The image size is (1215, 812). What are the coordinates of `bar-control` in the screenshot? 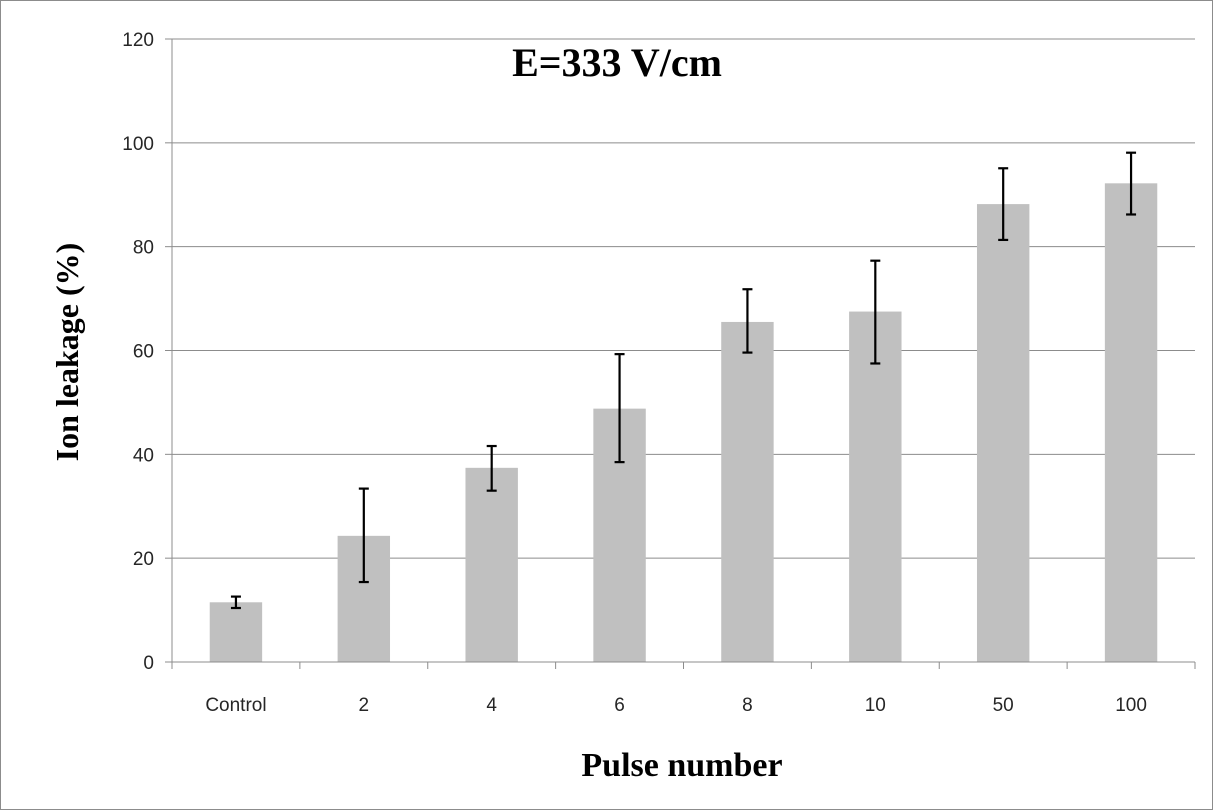 It's located at (236, 632).